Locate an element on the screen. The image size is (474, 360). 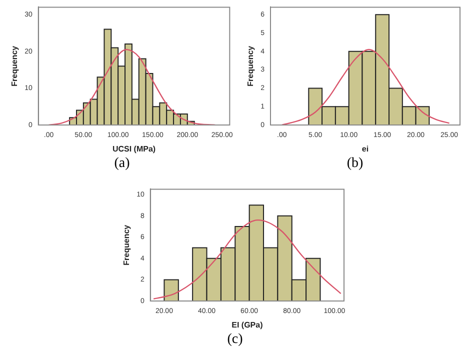
text: (b) is located at coordinates (355, 164).